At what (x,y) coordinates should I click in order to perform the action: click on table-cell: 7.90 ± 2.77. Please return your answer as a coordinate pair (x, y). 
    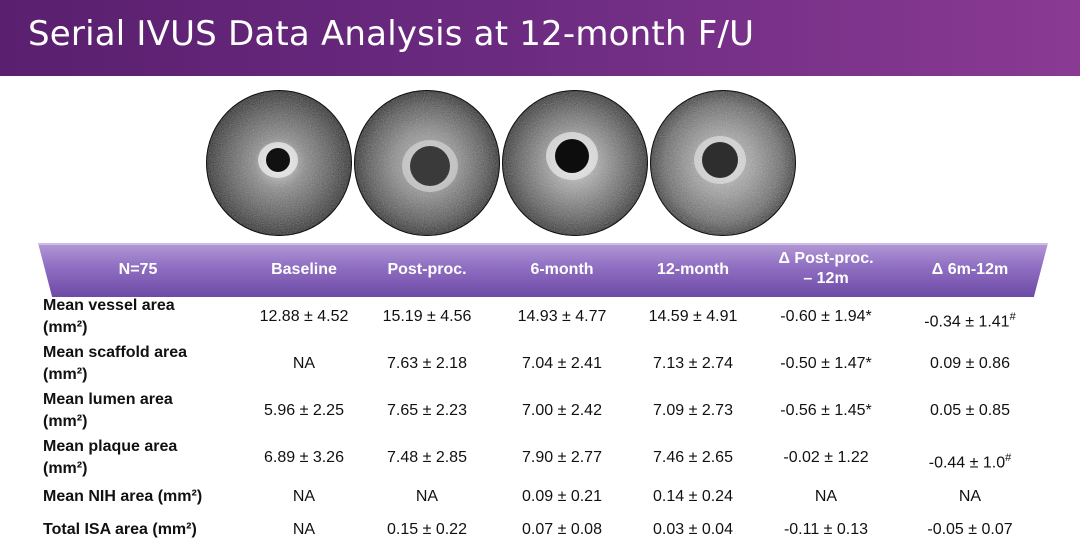
    Looking at the image, I should click on (562, 457).